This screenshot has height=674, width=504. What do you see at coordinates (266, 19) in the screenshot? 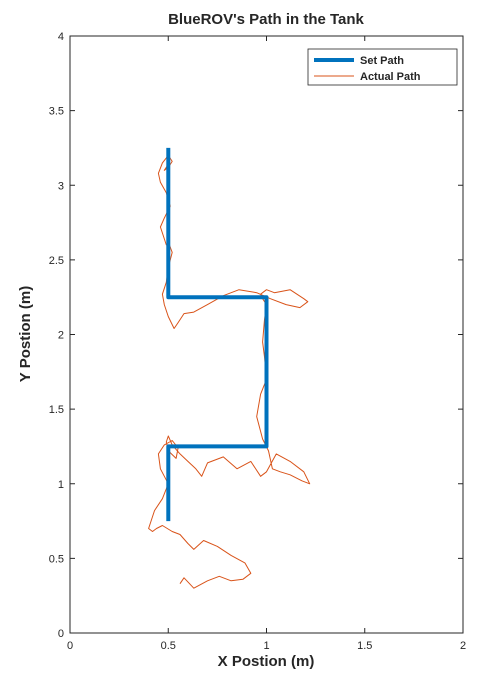
I see `chart-title: BlueROV's Path in the Tank` at bounding box center [266, 19].